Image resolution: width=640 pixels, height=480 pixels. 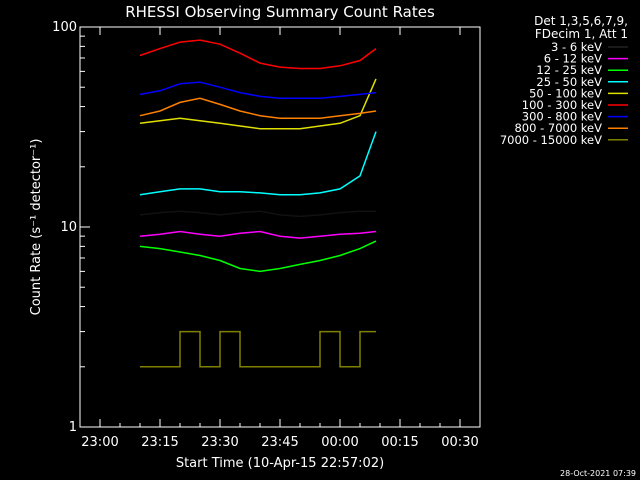 I want to click on x-tick-labels: 23:00 23:15 23:30 23:45 00:00 00:15 00:30, so click(x=279, y=442).